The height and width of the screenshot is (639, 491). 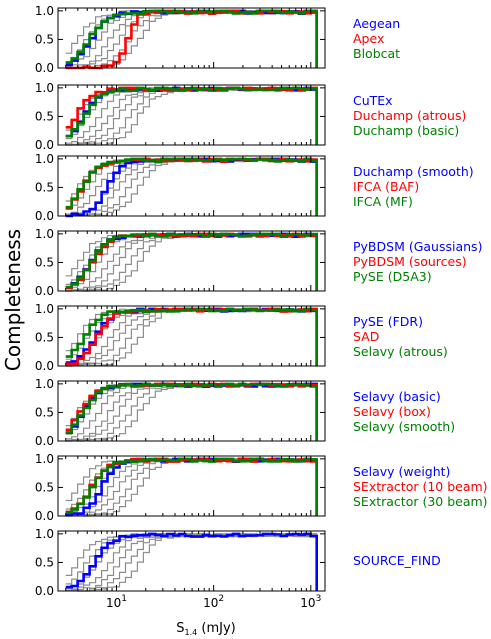 What do you see at coordinates (409, 115) in the screenshot?
I see `legend-entry: Duchamp (atrous)` at bounding box center [409, 115].